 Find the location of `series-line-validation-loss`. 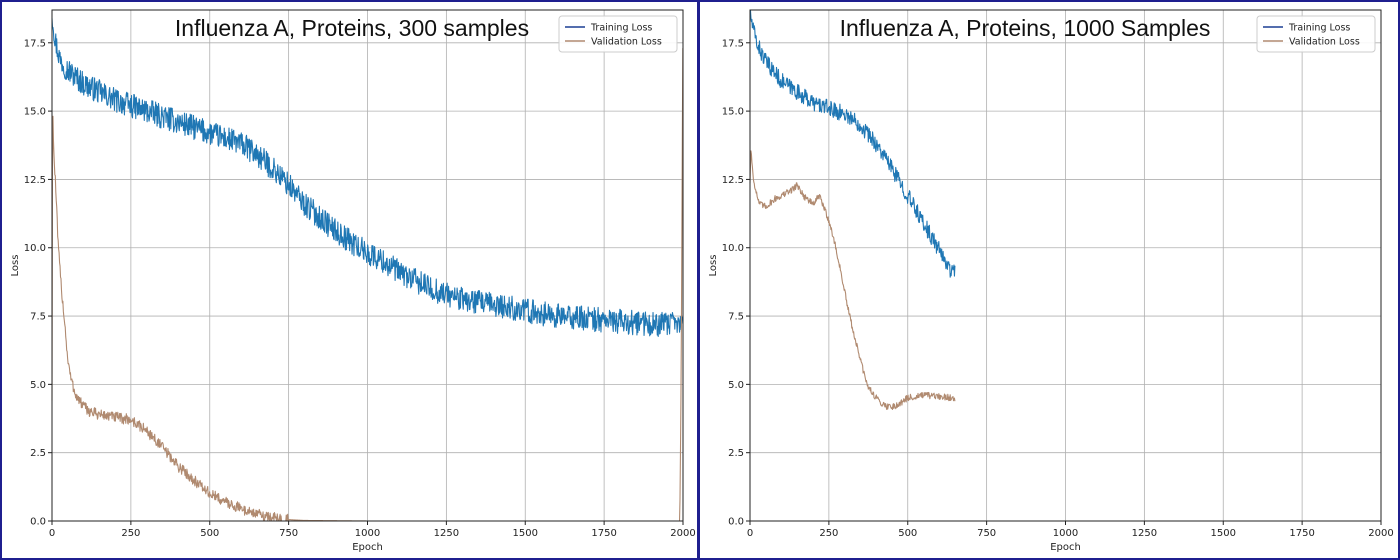

series-line-validation-loss is located at coordinates (852, 280).